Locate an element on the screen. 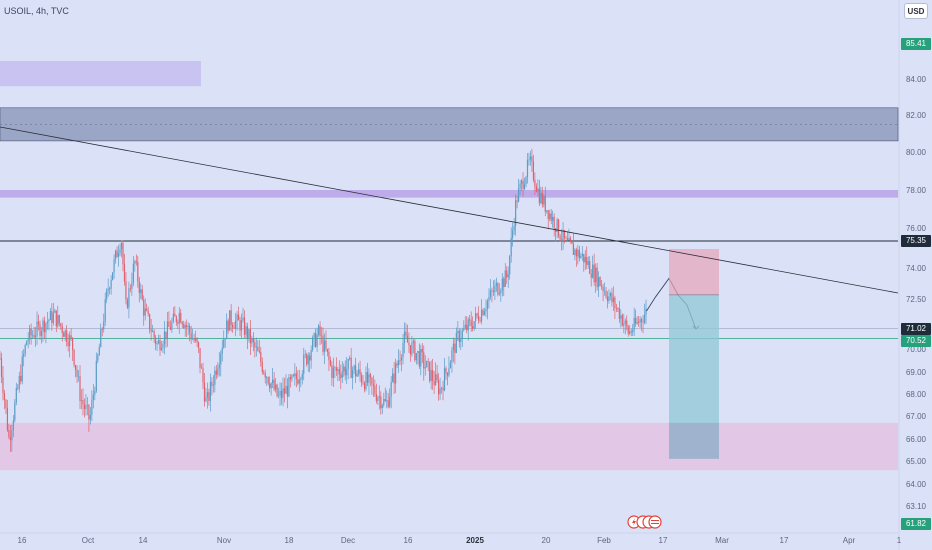 This screenshot has height=550, width=932. stop-loss-zone is located at coordinates (694, 272).